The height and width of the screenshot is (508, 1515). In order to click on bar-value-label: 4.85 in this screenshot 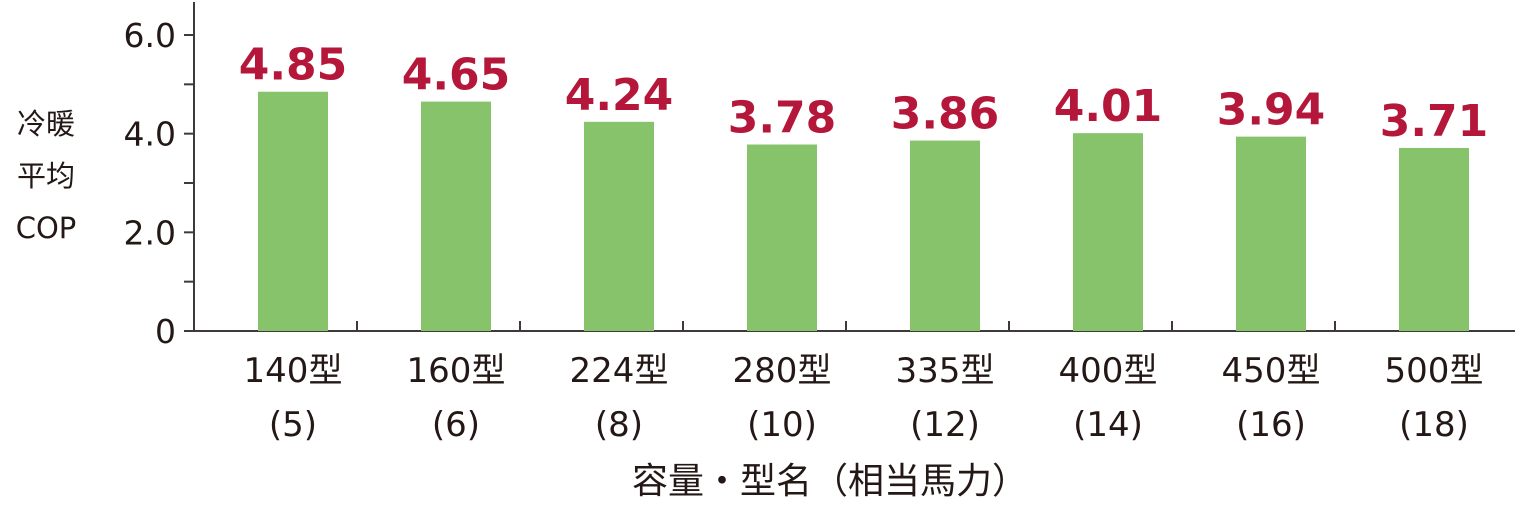, I will do `click(293, 65)`.